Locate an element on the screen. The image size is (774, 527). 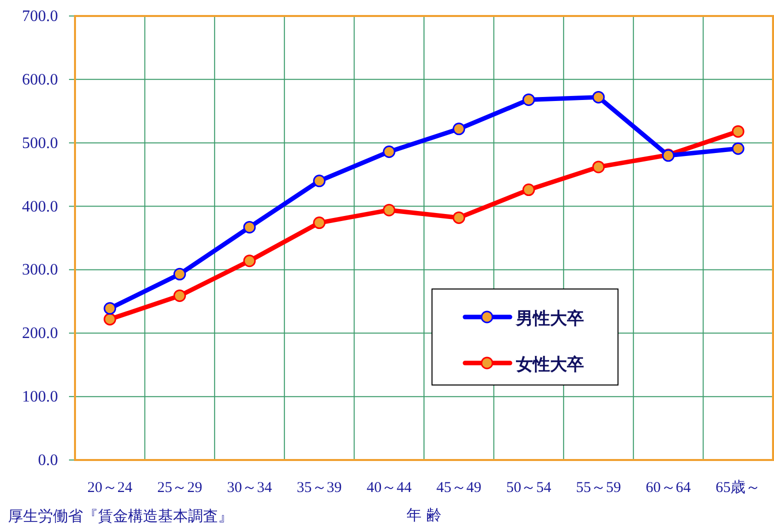
y-tick-label: 0.0 is located at coordinates (48, 460).